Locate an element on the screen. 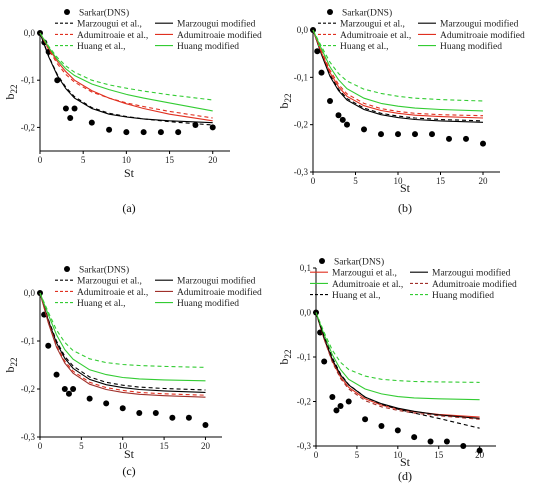 Image resolution: width=550 pixels, height=493 pixels. legend-marker is located at coordinates (322, 261).